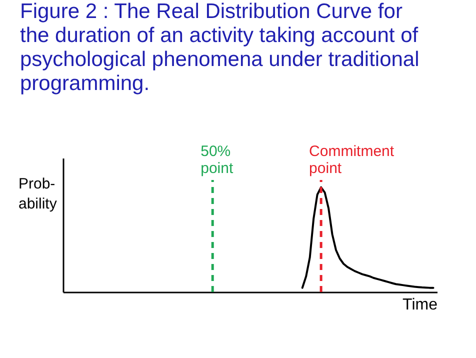 This screenshot has height=358, width=476. I want to click on text: Commitment point, so click(352, 160).